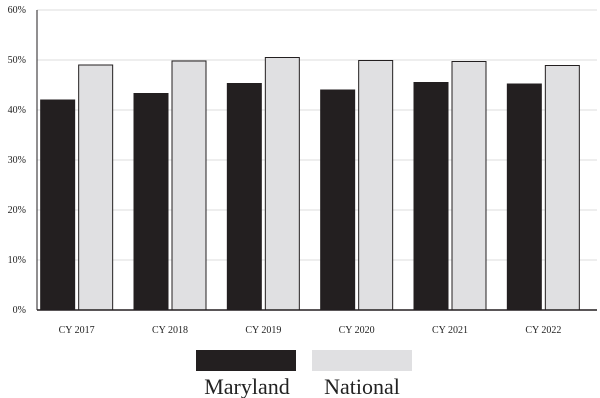 The image size is (600, 398). I want to click on y-tick-label: 30%, so click(17, 160).